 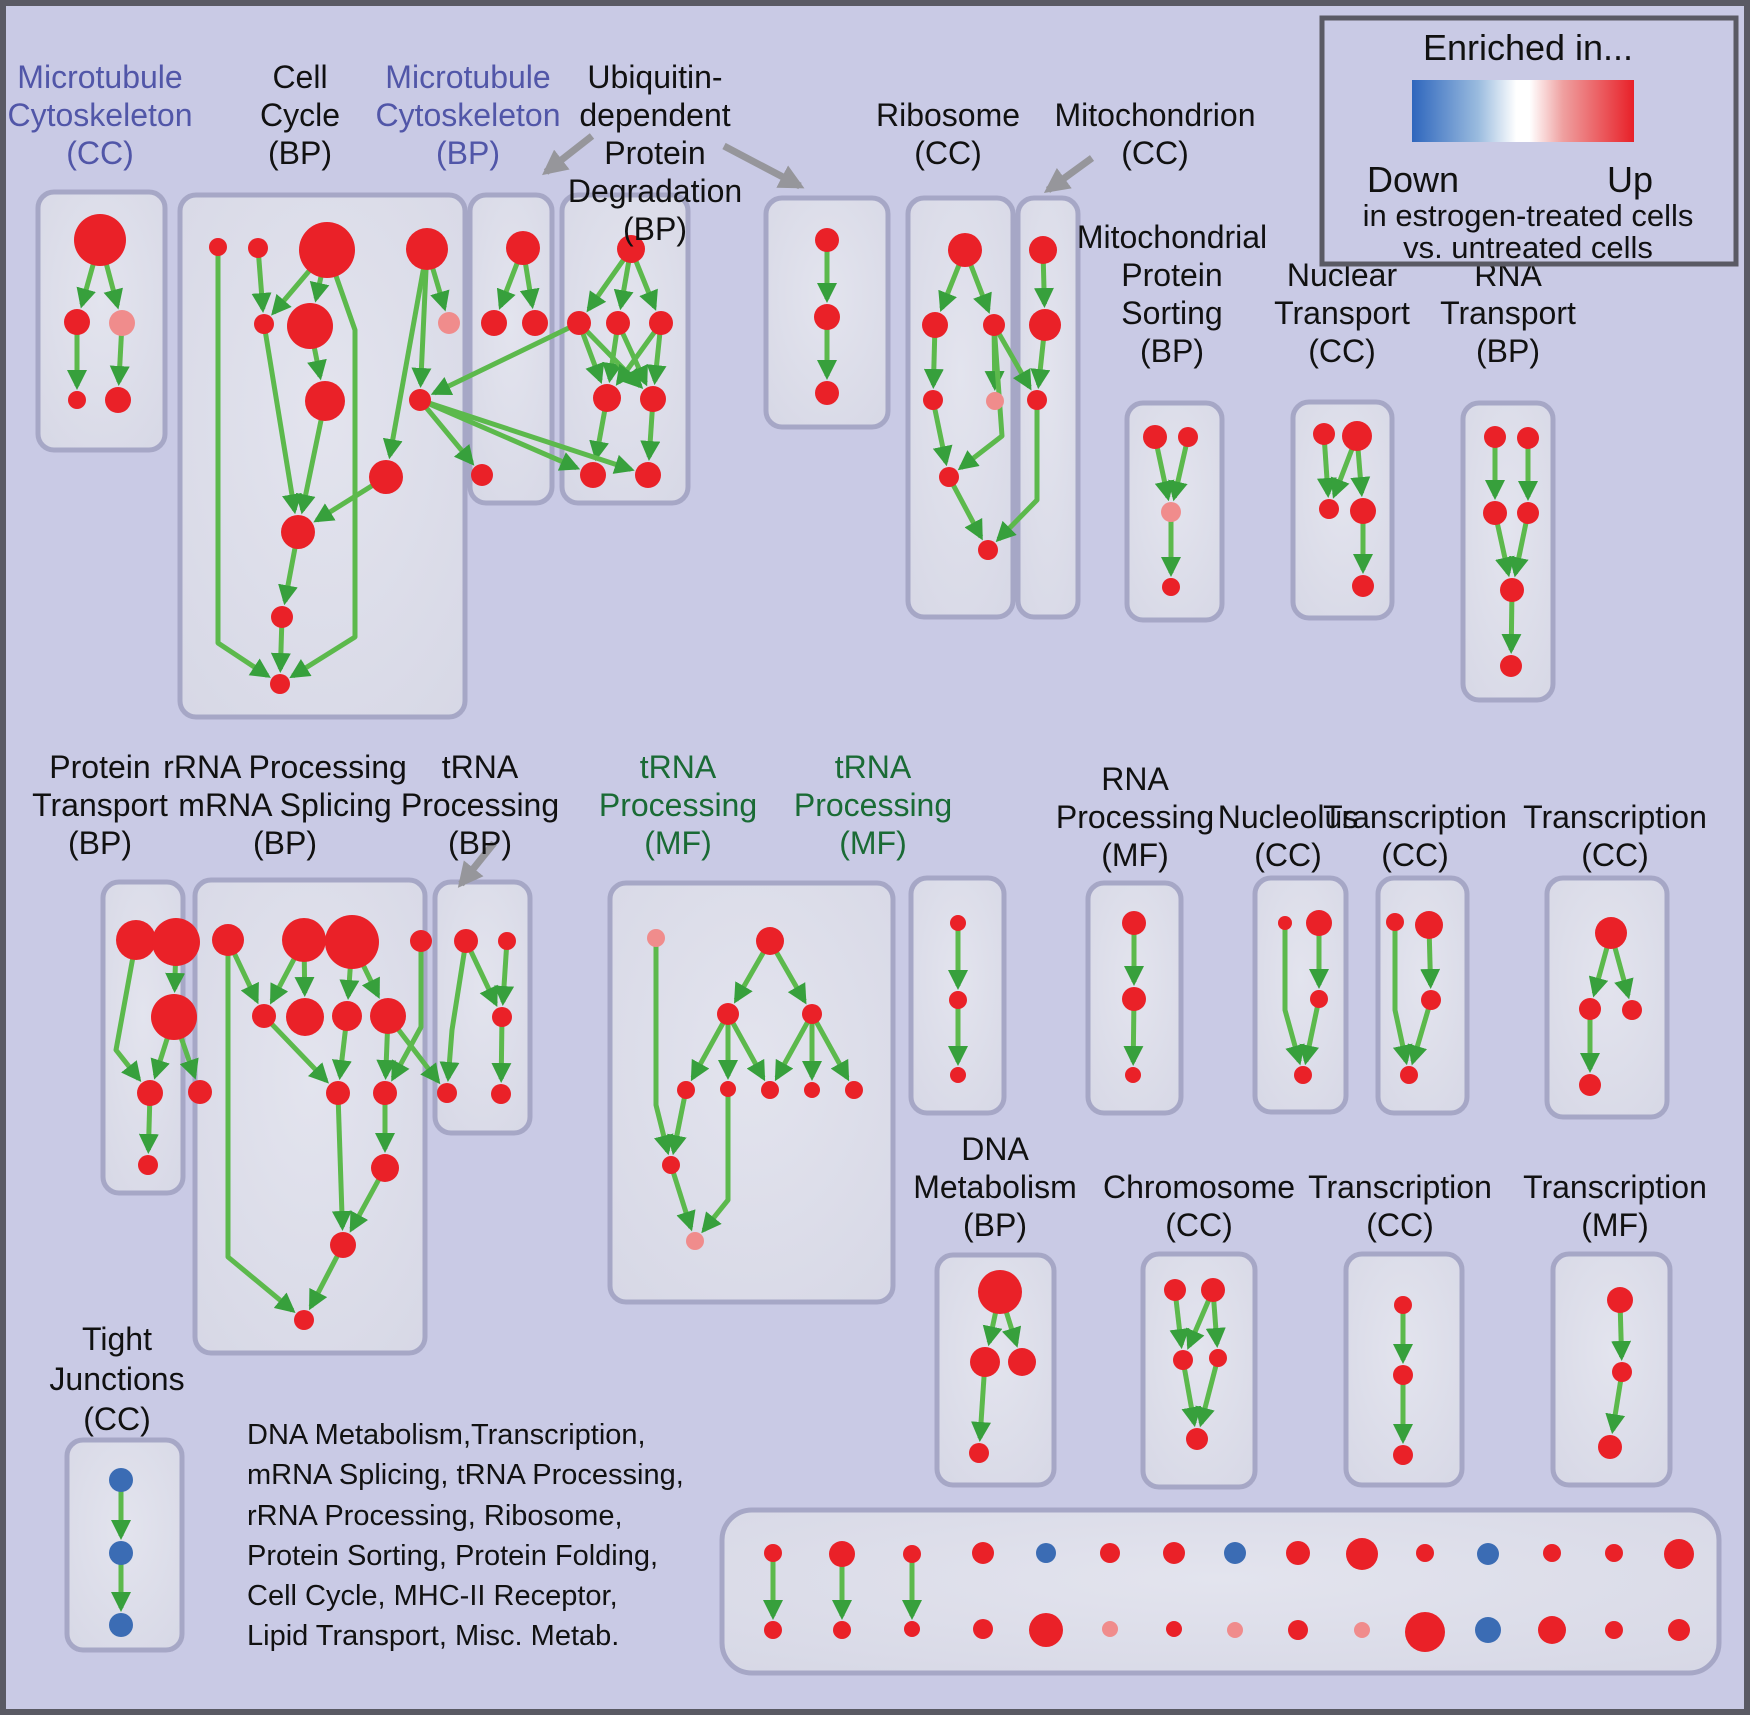 What do you see at coordinates (388, 1016) in the screenshot?
I see `node-gg8` at bounding box center [388, 1016].